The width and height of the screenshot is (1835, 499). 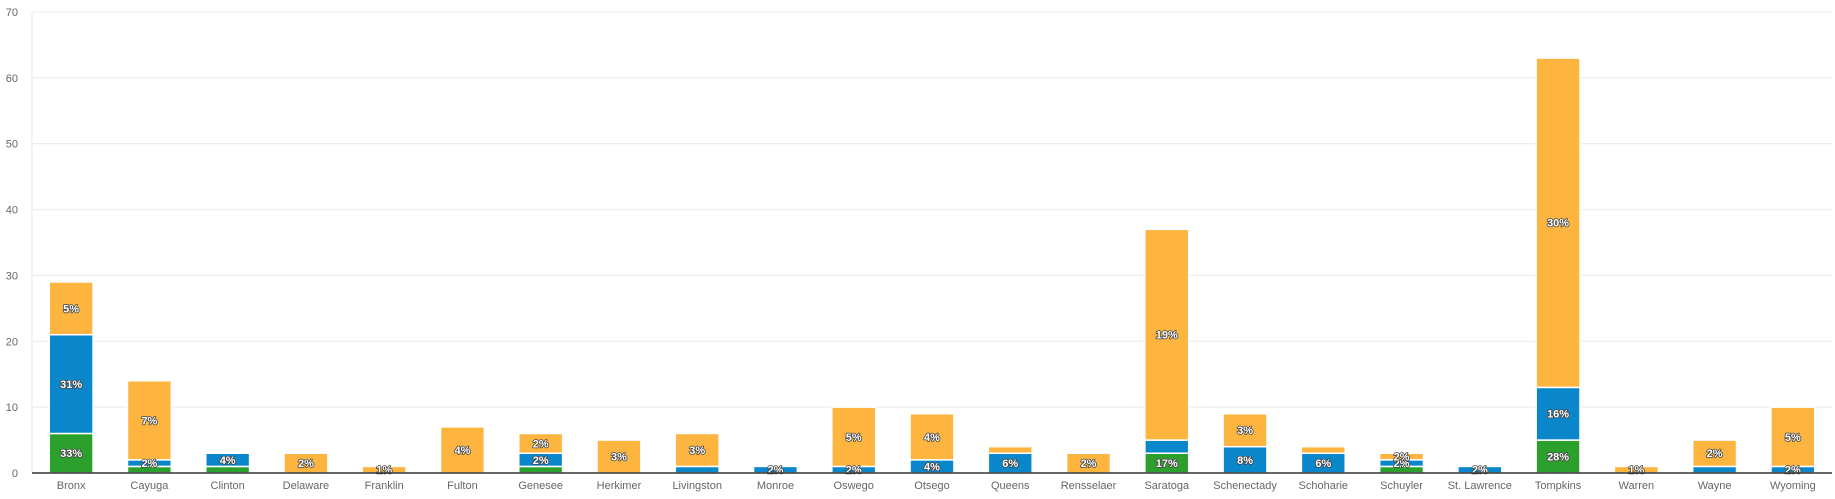 I want to click on bar-segment-bronx-s2, so click(x=71, y=308).